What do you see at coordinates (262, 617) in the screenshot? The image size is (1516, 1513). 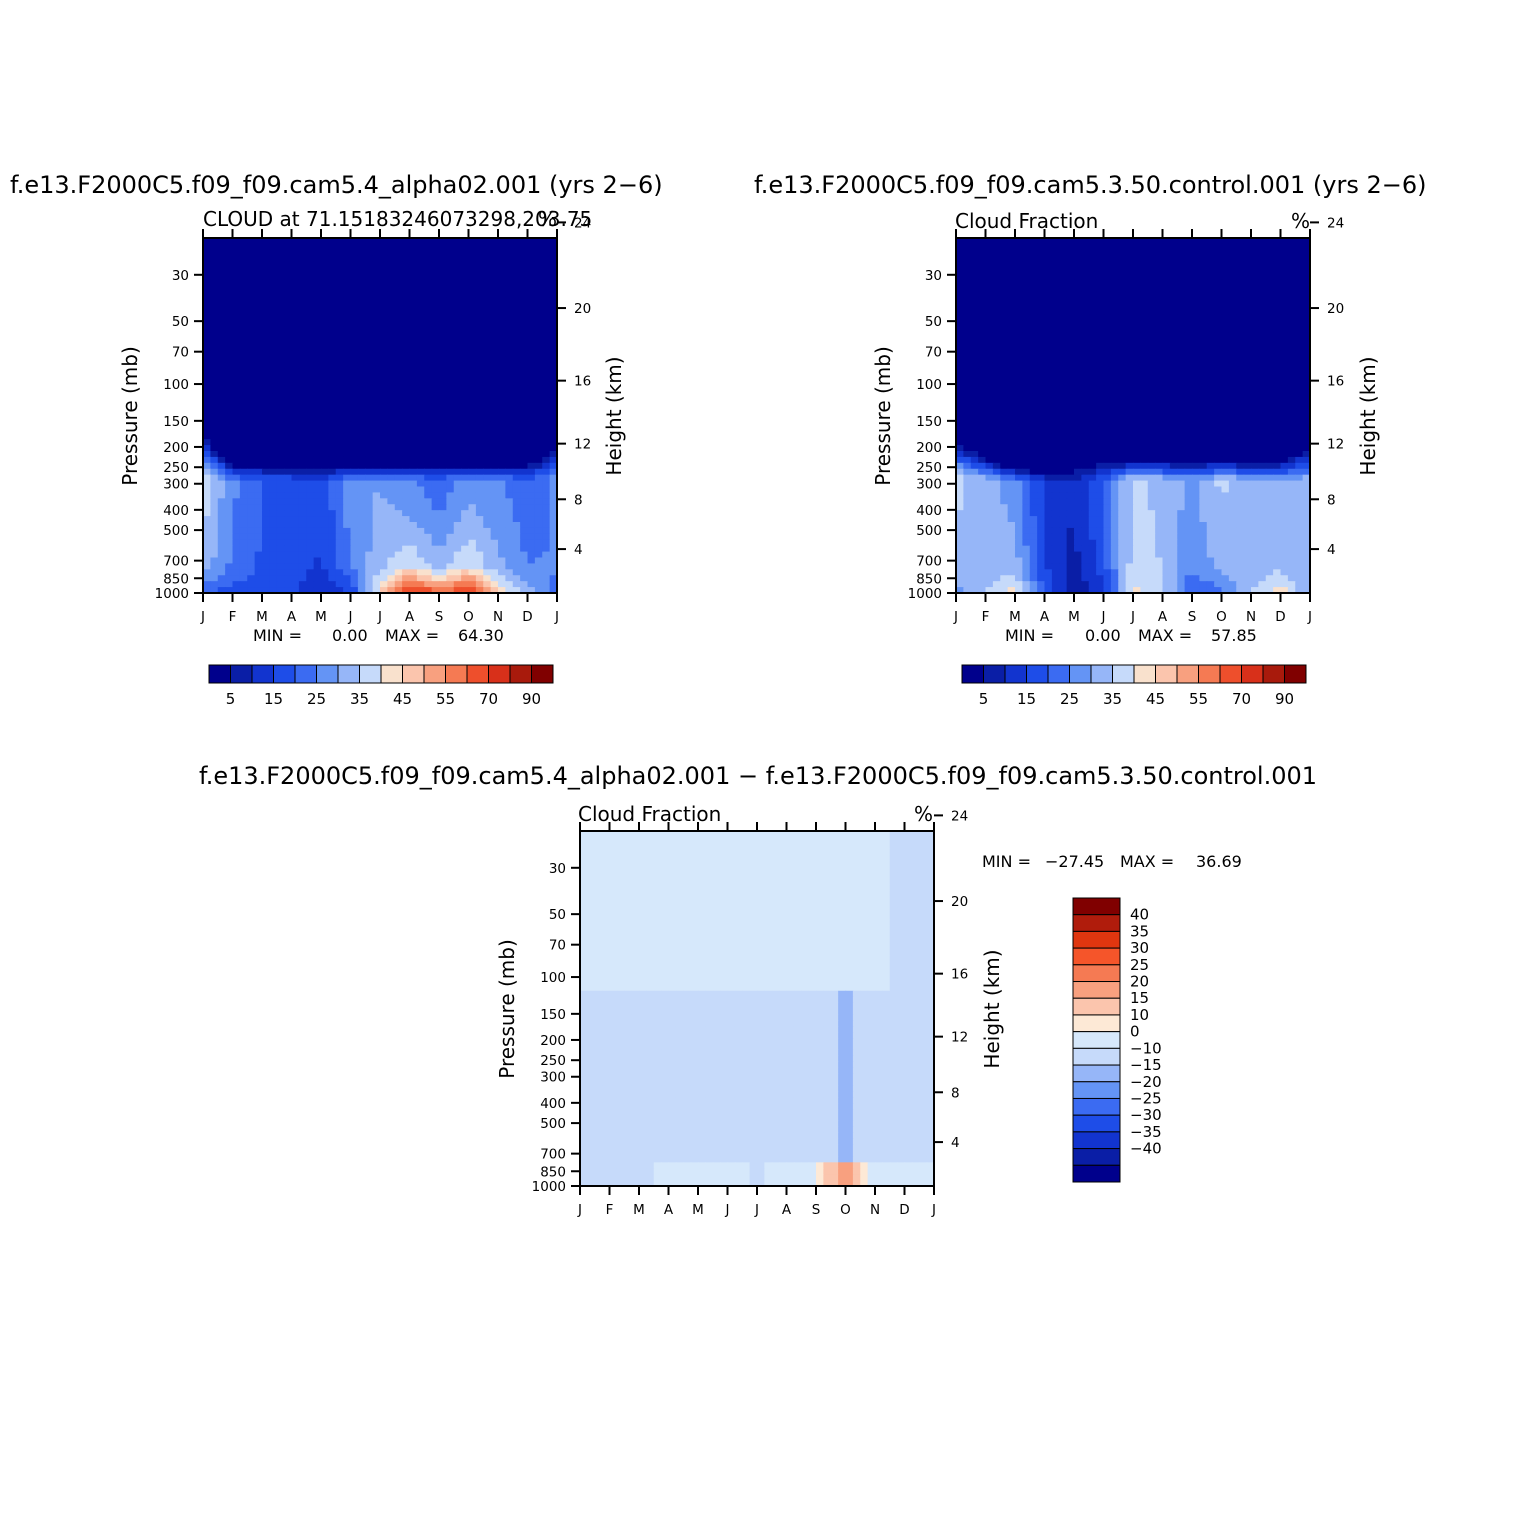 I see `x-tick-label: M` at bounding box center [262, 617].